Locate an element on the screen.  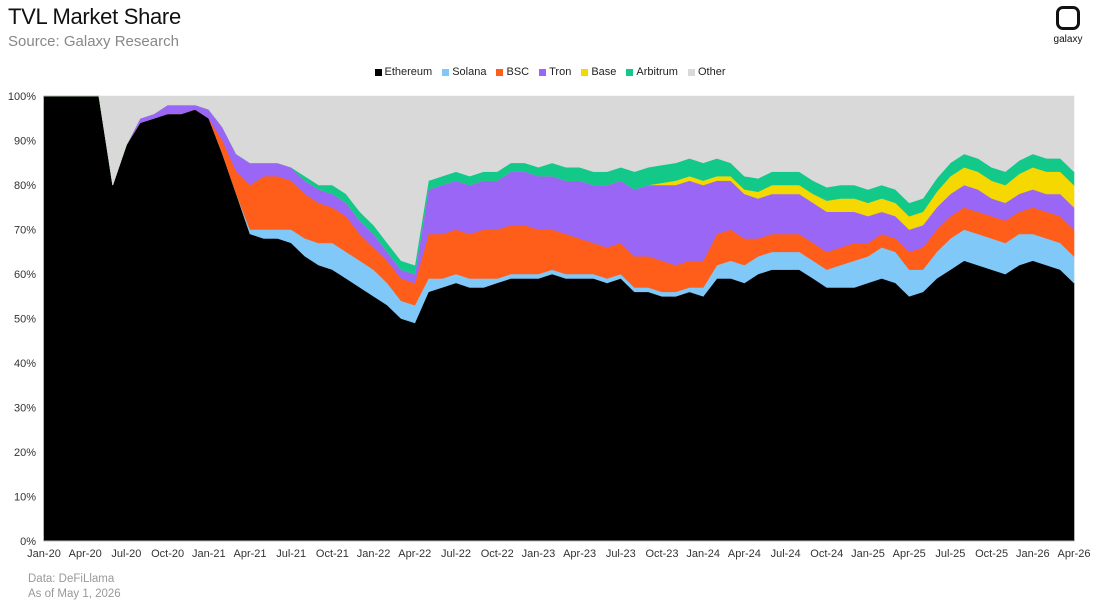
legend-item-arbitrum: Arbitrum is located at coordinates (652, 72).